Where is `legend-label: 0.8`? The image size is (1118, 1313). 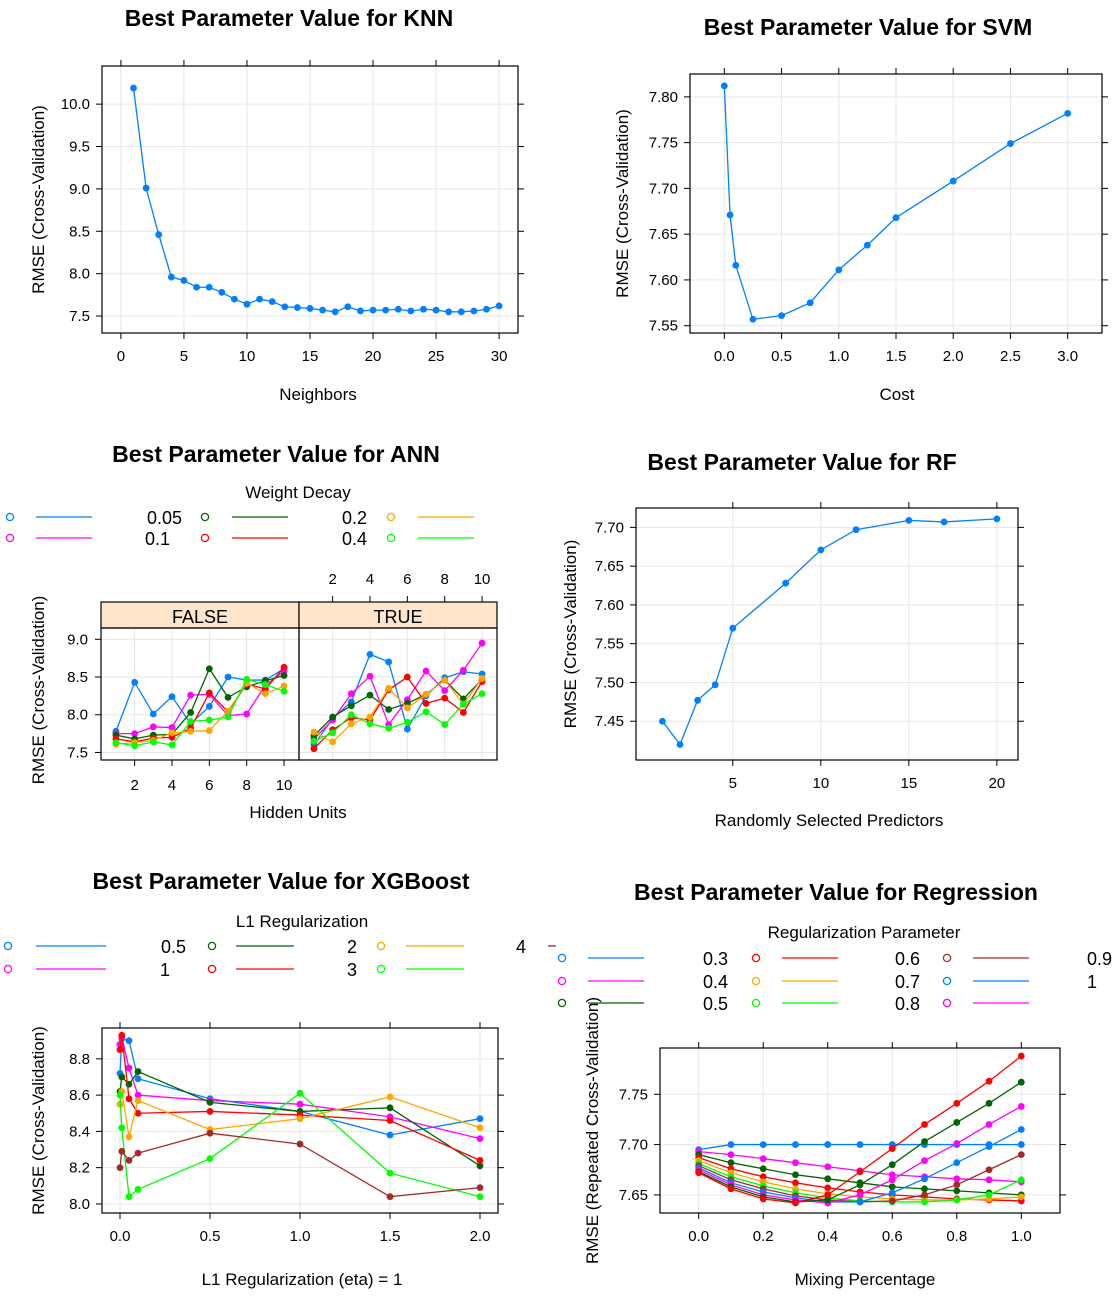
legend-label: 0.8 is located at coordinates (907, 1004).